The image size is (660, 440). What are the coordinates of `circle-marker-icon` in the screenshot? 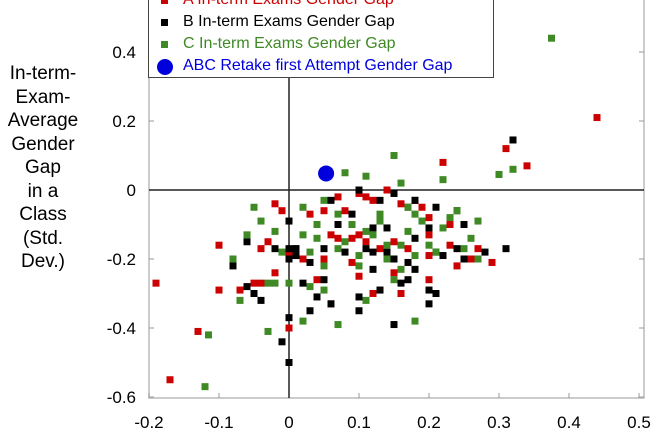 It's located at (165, 67).